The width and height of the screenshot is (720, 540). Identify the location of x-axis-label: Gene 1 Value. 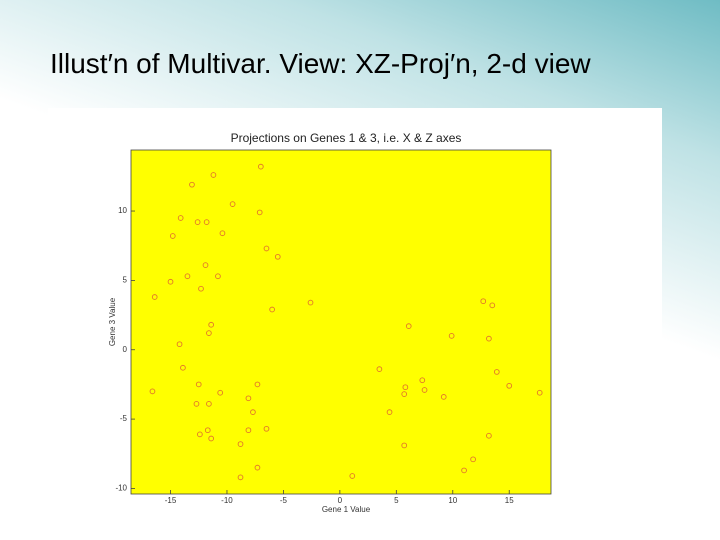
(346, 509).